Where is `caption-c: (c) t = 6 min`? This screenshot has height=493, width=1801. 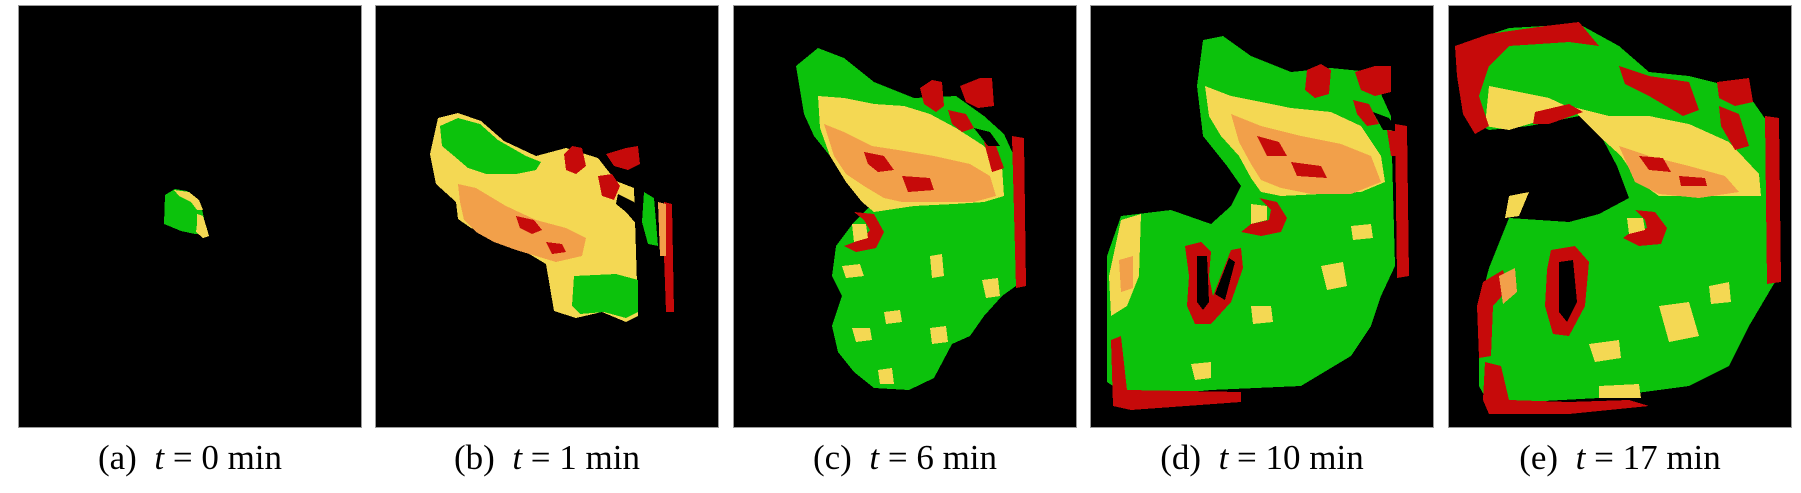 caption-c: (c) t = 6 min is located at coordinates (905, 458).